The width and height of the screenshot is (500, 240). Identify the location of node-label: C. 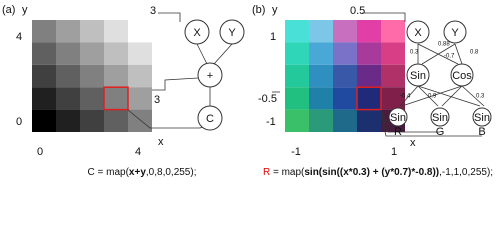
(210, 119).